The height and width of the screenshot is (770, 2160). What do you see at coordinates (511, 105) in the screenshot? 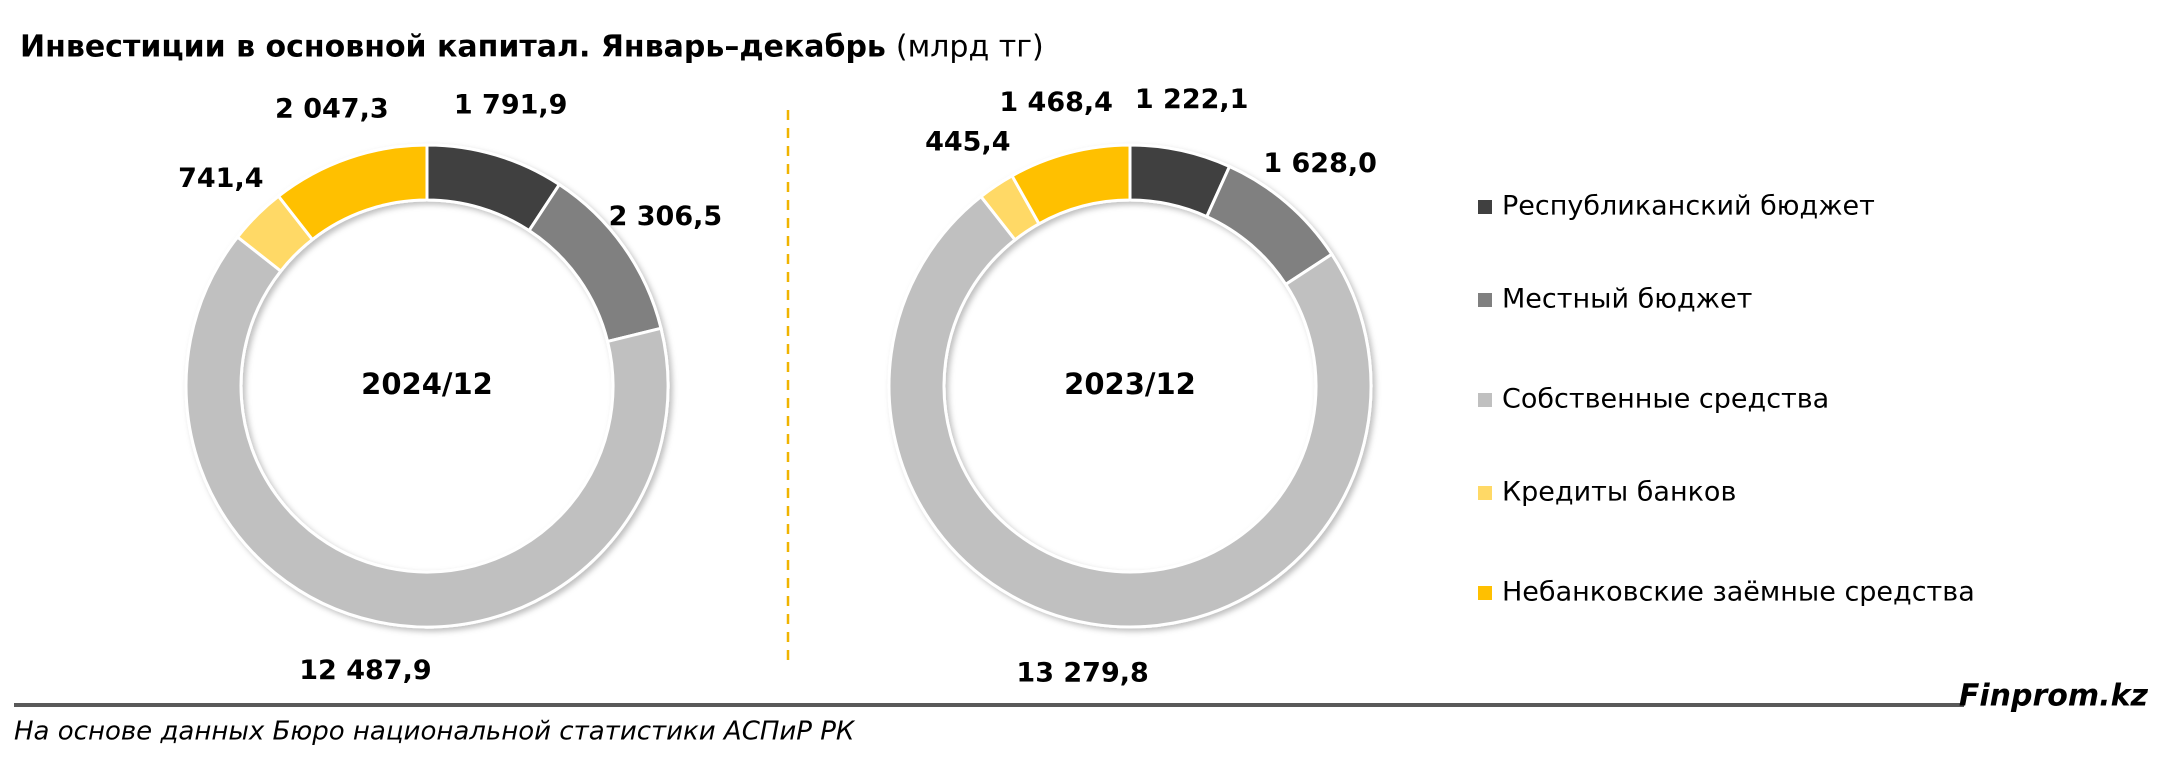
I see `value-label: 1 791,9` at bounding box center [511, 105].